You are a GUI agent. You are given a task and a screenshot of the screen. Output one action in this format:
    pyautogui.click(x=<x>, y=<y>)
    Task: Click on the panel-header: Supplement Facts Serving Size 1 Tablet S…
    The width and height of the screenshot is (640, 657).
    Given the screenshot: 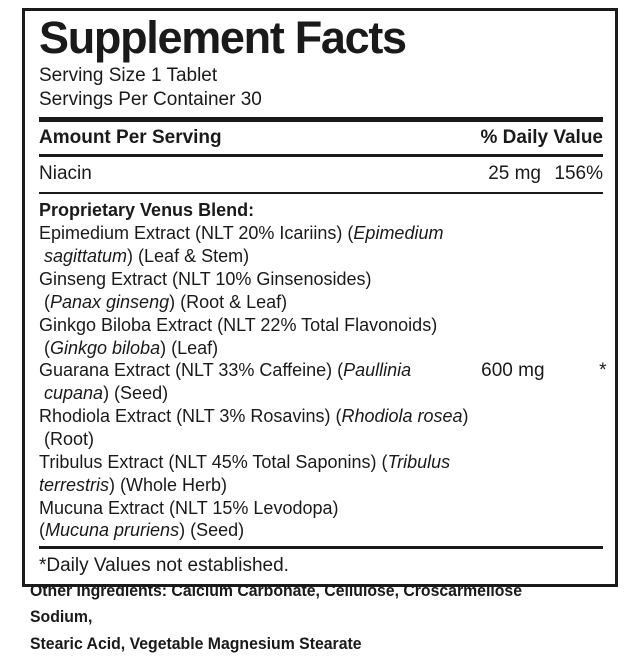 What is the action you would take?
    pyautogui.click(x=320, y=62)
    